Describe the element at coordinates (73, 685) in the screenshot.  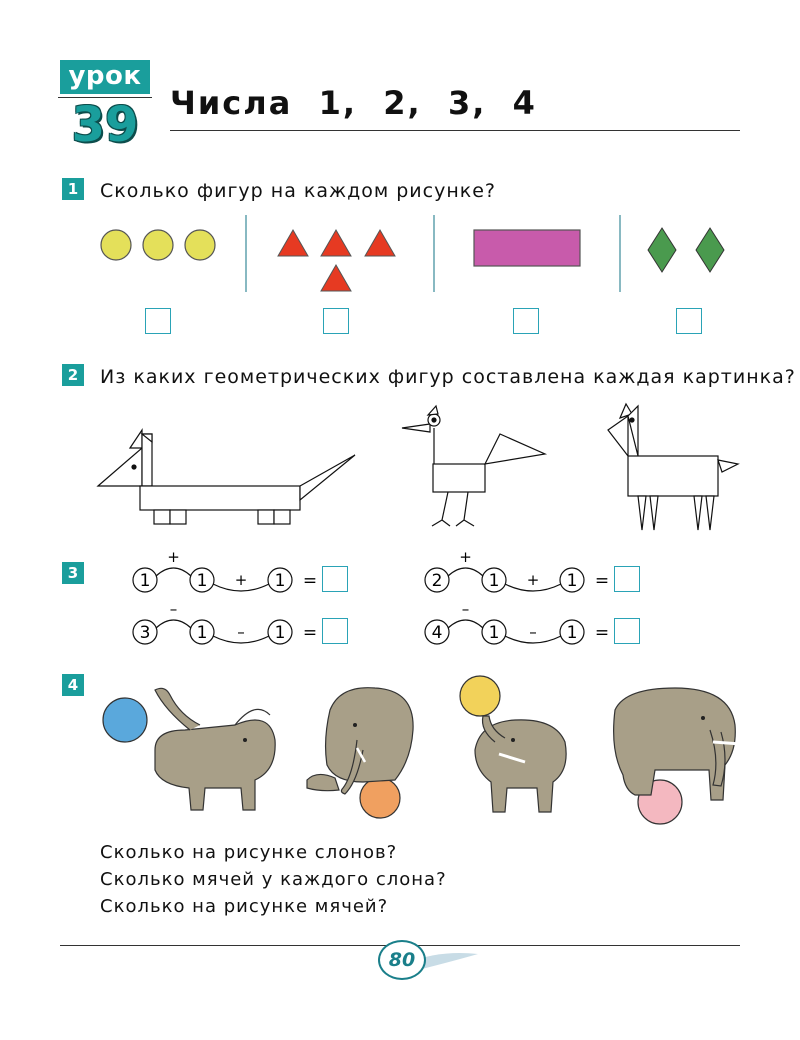
I see `task-number-4: 4` at that location.